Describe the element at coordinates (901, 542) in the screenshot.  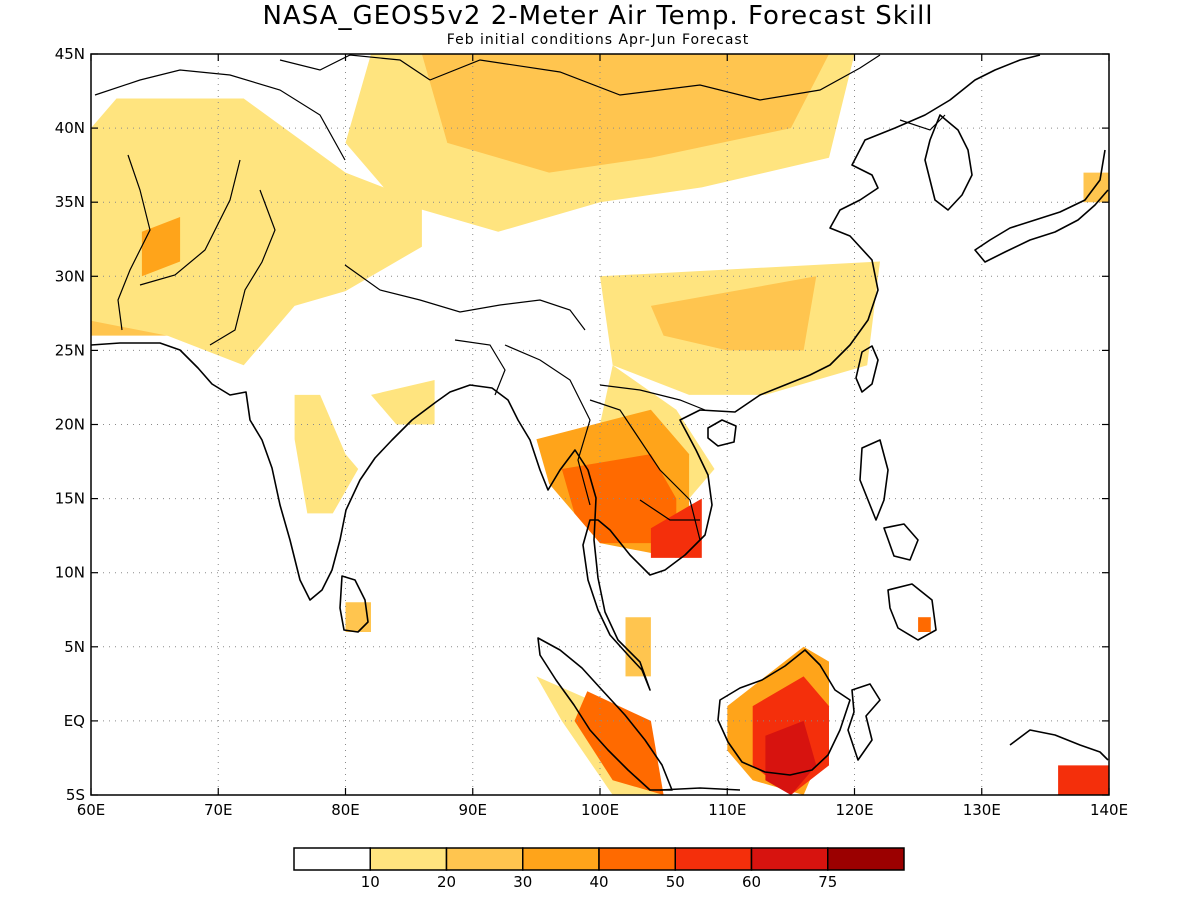
I see `coastline-visayas` at that location.